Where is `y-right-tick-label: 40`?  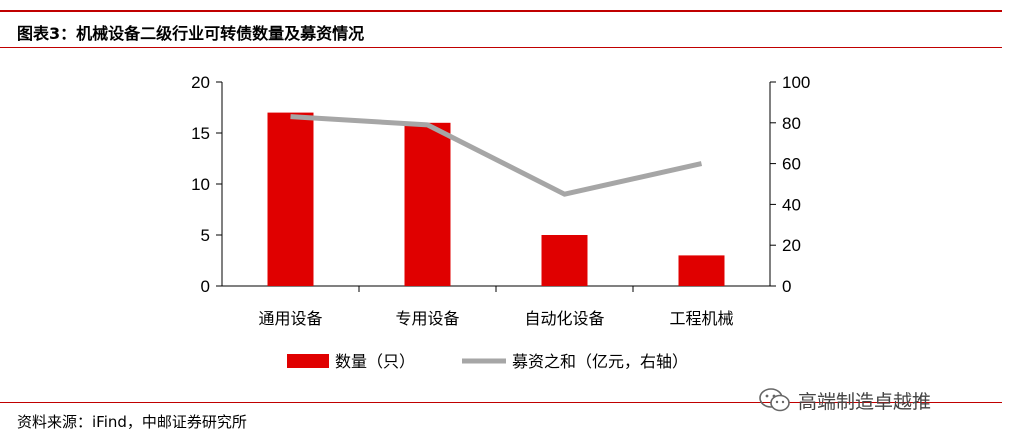
y-right-tick-label: 40 is located at coordinates (791, 204).